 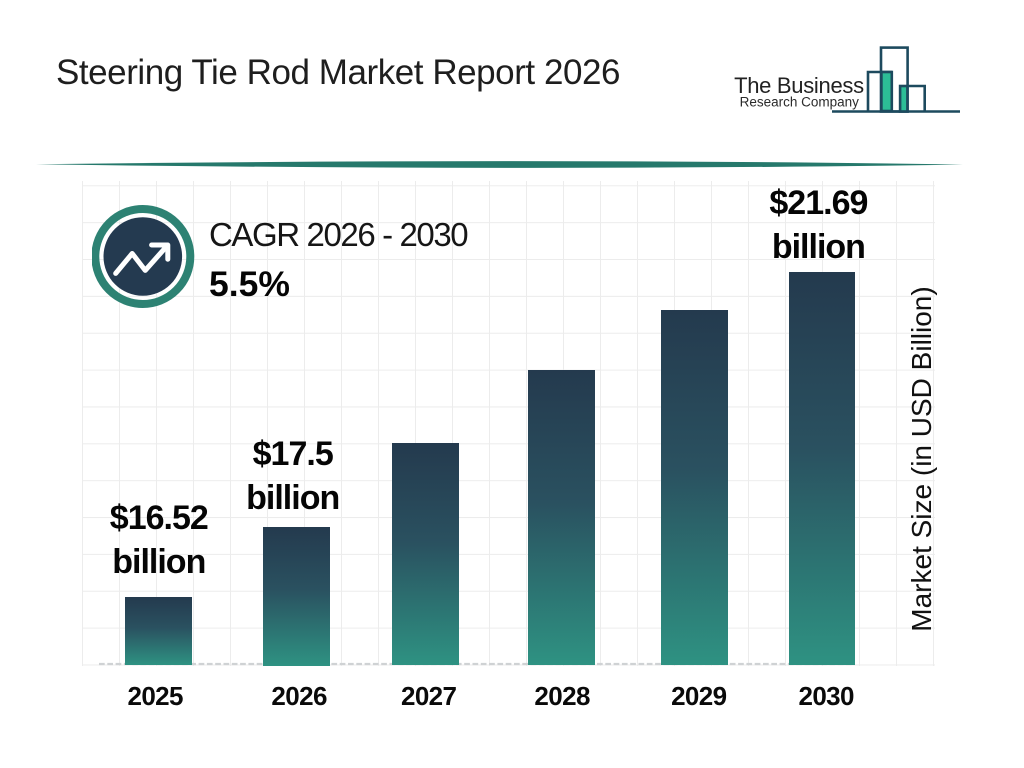 I want to click on svg-text: The Business, so click(x=799, y=85).